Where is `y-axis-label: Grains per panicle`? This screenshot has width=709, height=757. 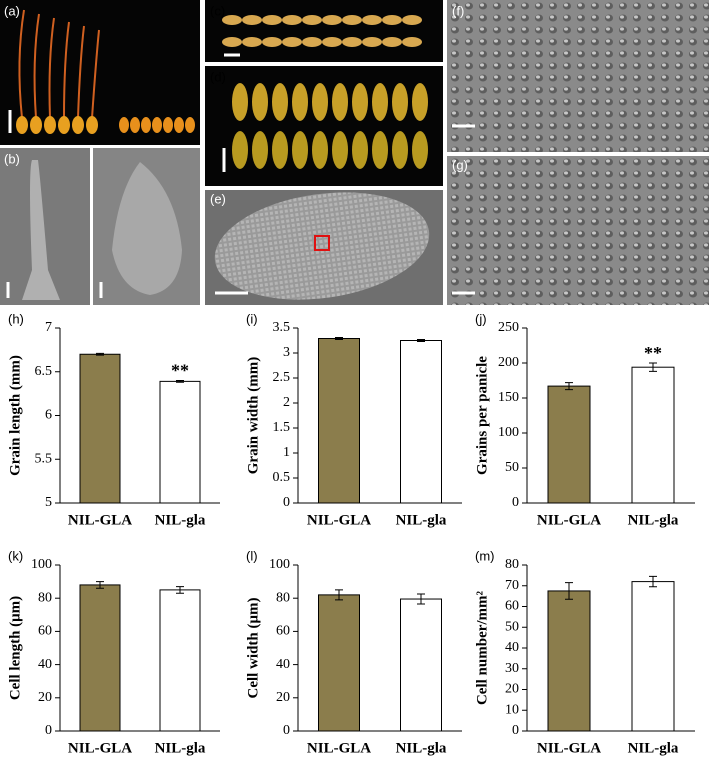
y-axis-label: Grains per panicle is located at coordinates (482, 415).